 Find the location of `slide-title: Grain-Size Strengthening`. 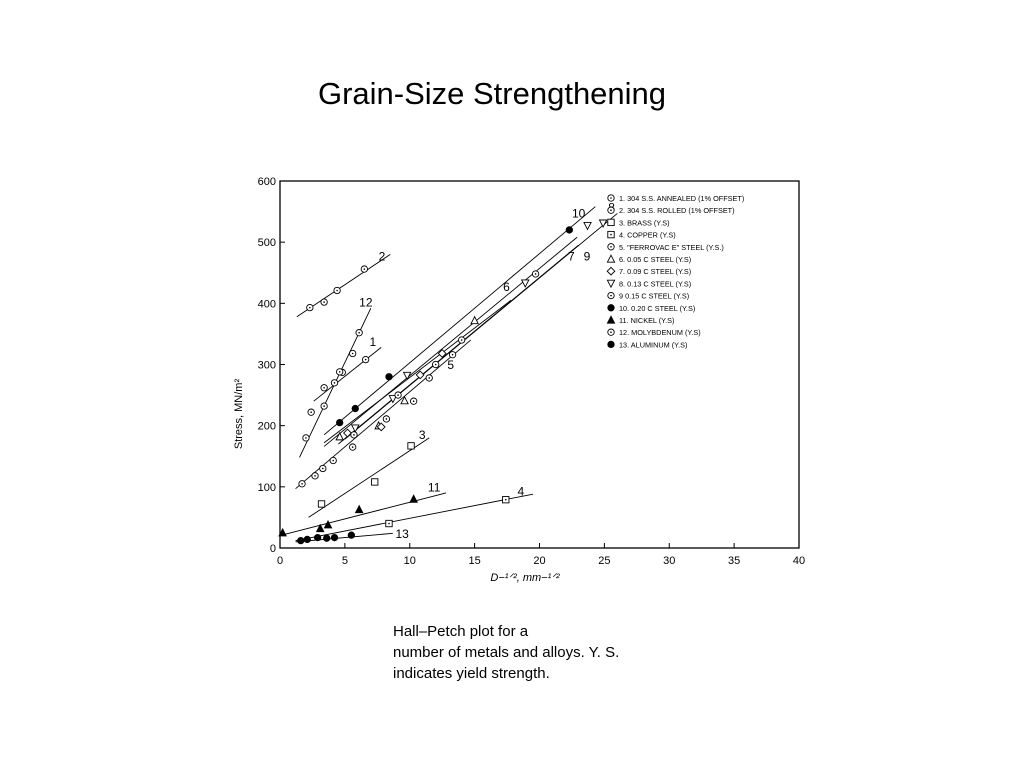

slide-title: Grain-Size Strengthening is located at coordinates (492, 93).